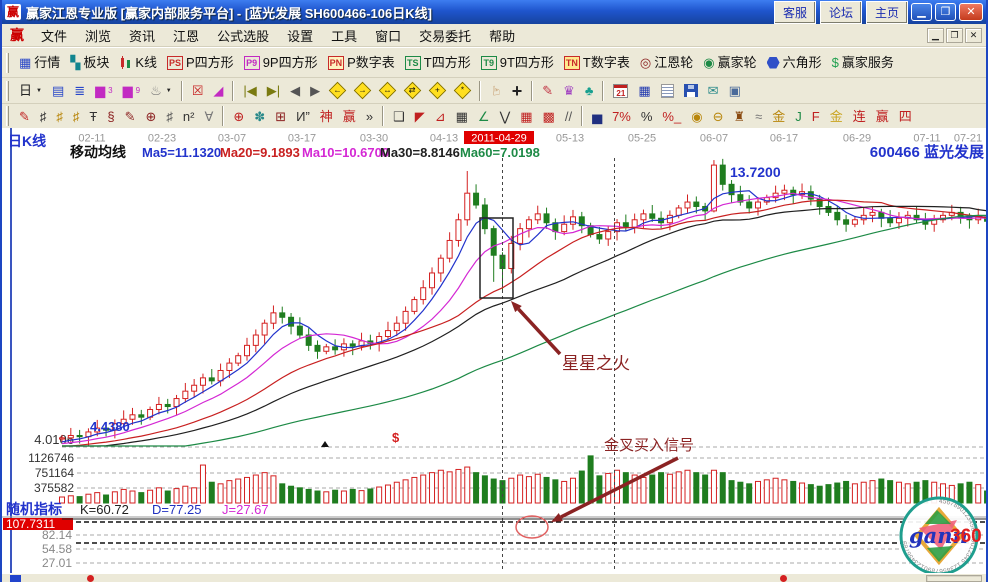 The image size is (988, 582). Describe the element at coordinates (859, 116) in the screenshot. I see `speed-angle-button: 连` at that location.